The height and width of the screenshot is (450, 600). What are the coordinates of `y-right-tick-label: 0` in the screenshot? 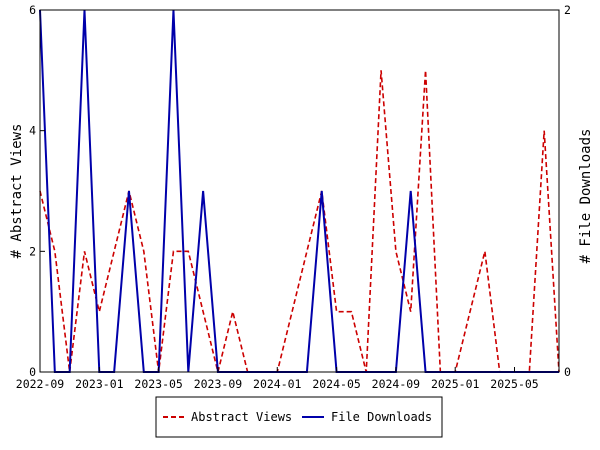 It's located at (567, 372).